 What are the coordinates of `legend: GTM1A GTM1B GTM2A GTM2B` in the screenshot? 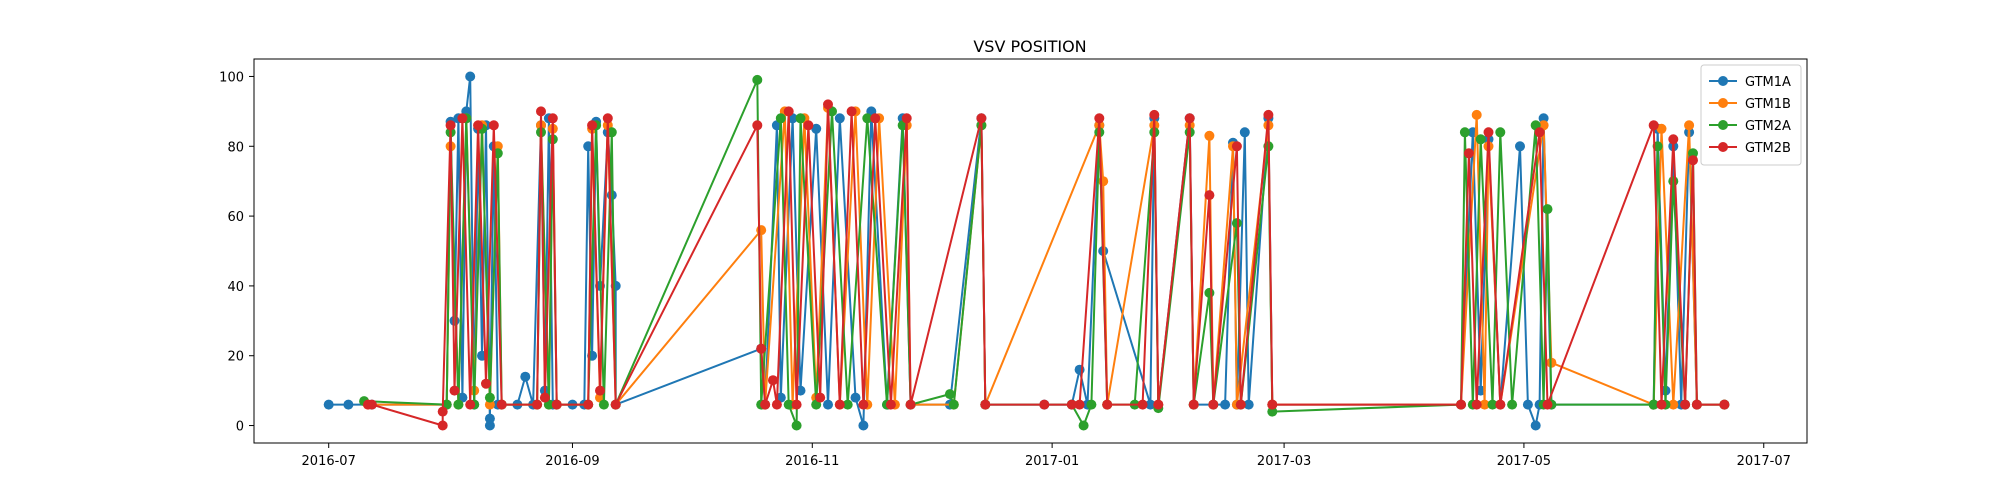 It's located at (1751, 115).